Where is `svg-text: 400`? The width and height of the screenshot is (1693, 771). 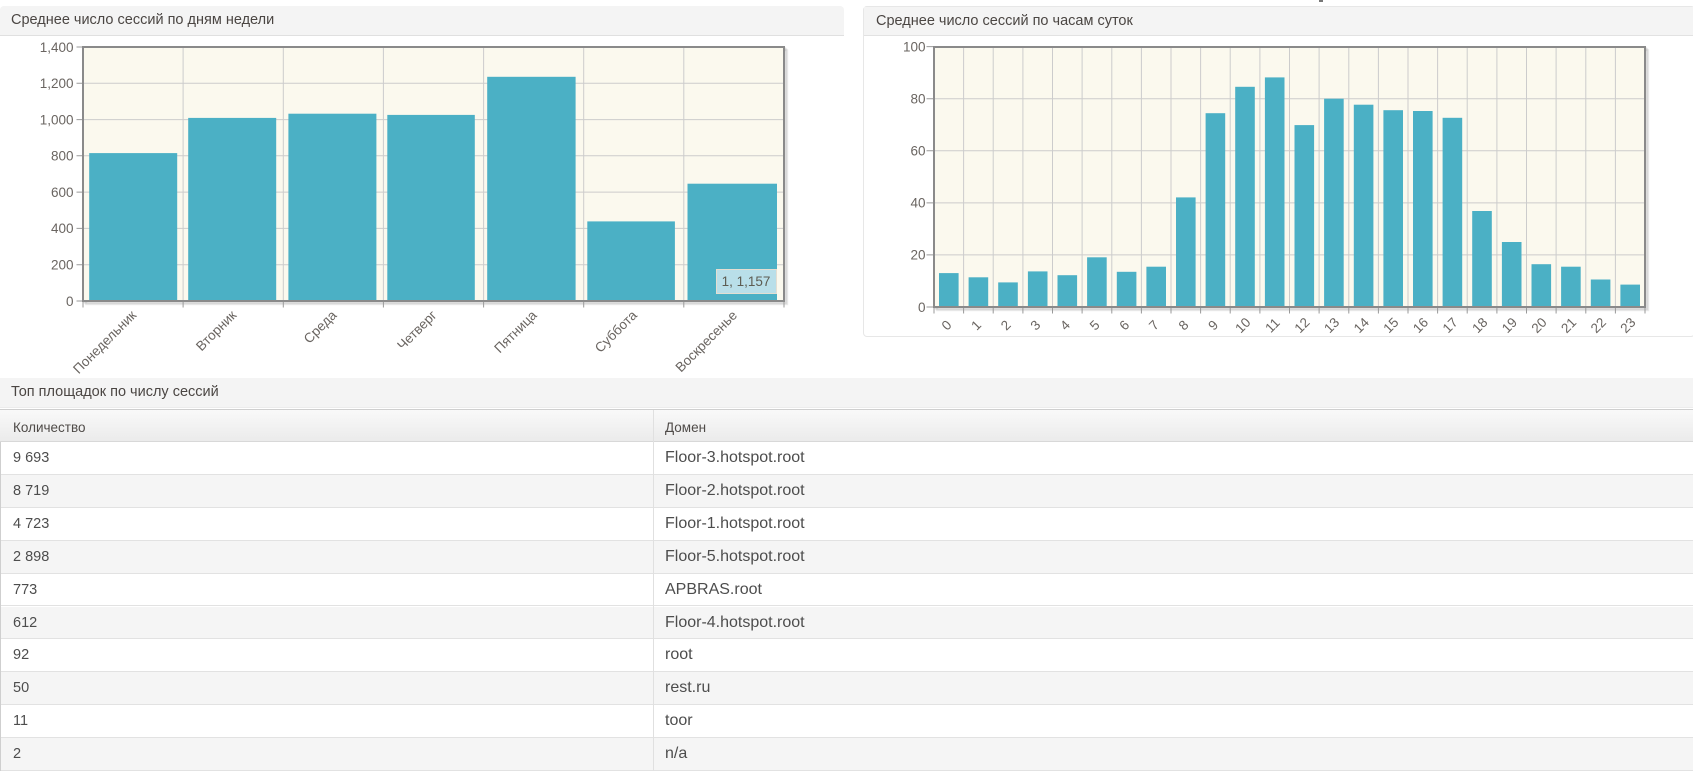
svg-text: 400 is located at coordinates (62, 228).